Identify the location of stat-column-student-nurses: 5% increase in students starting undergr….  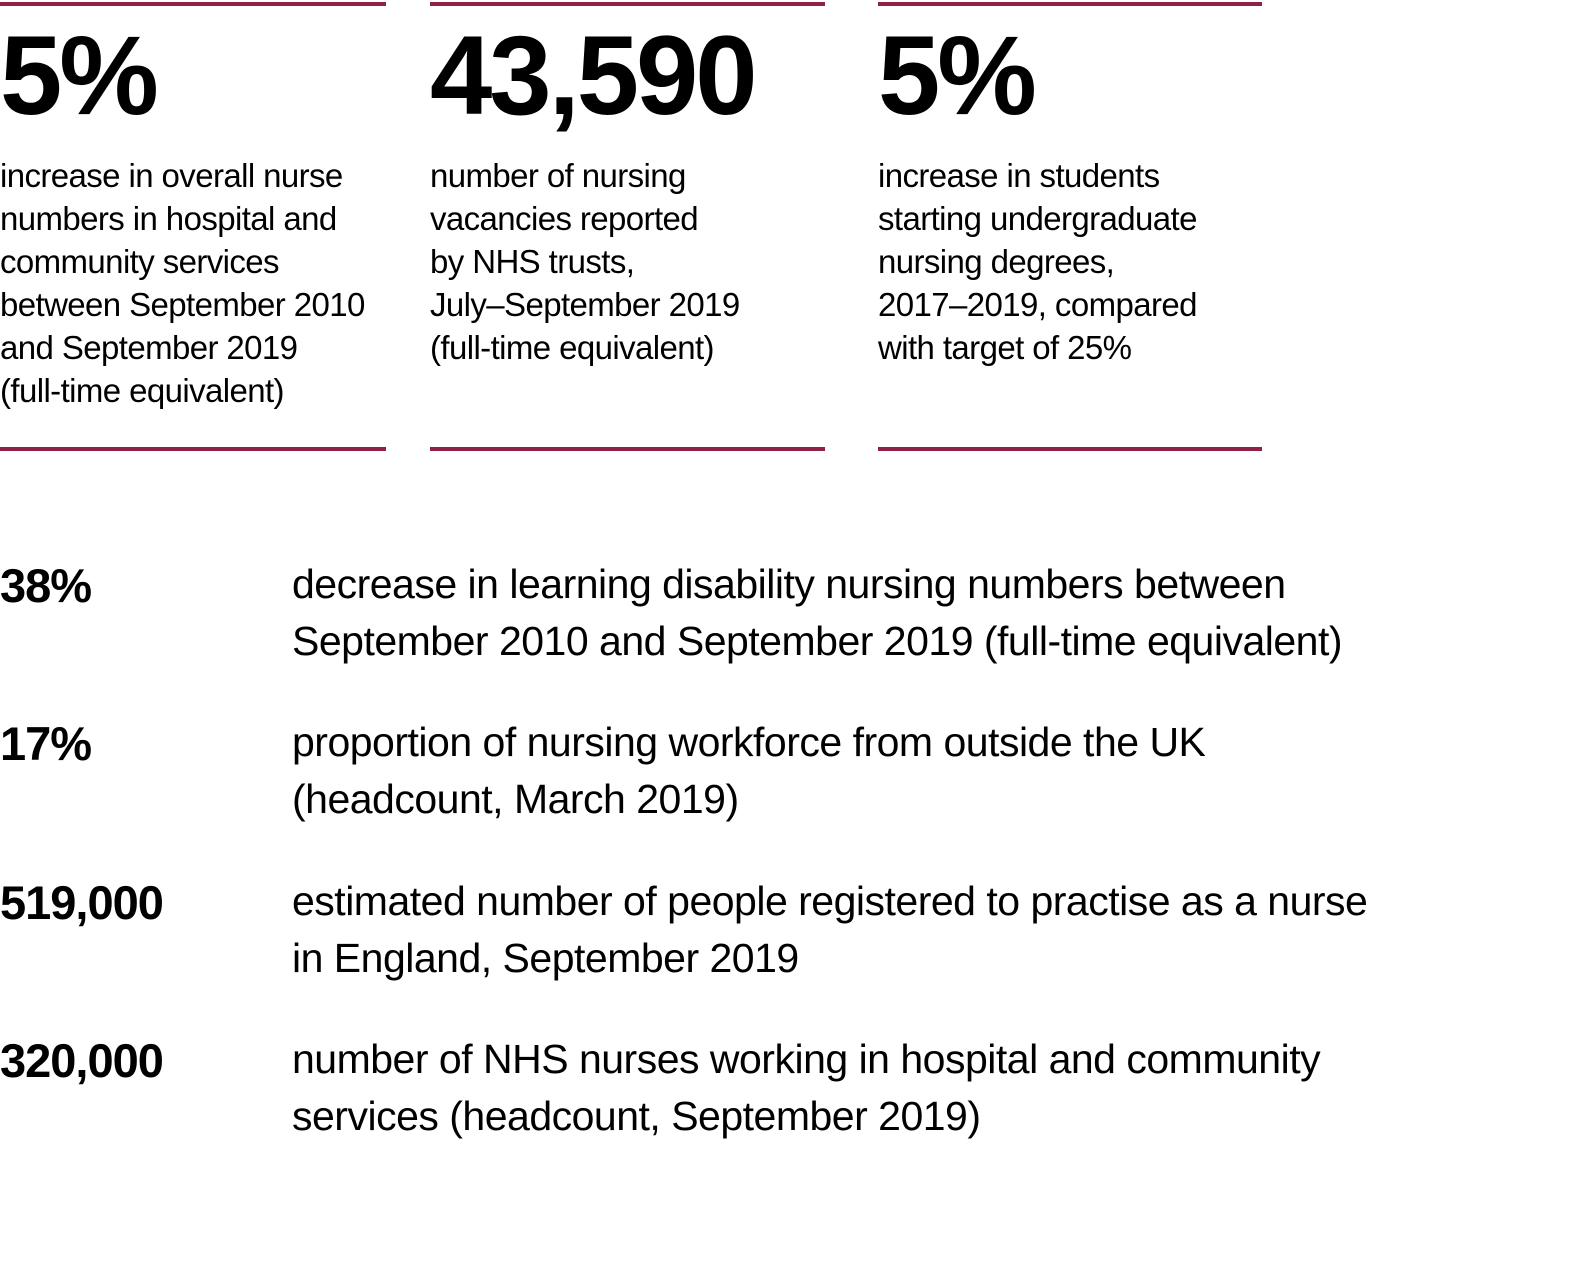
(1070, 227).